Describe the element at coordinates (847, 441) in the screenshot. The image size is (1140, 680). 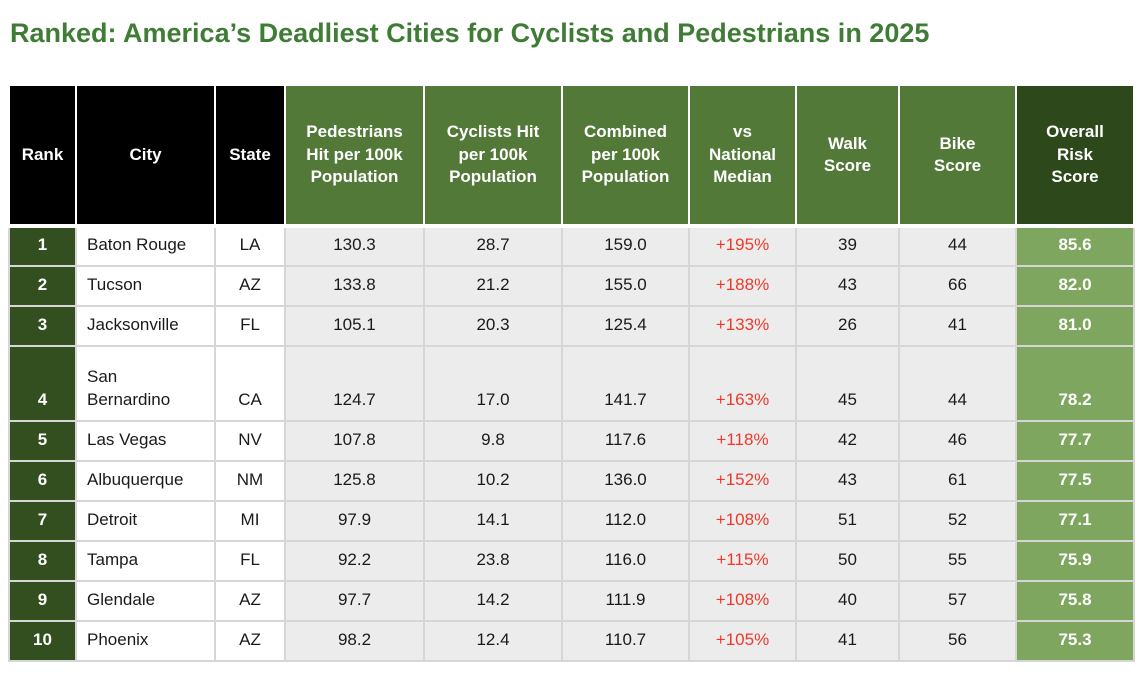
I see `walk-score-cell: 42` at that location.